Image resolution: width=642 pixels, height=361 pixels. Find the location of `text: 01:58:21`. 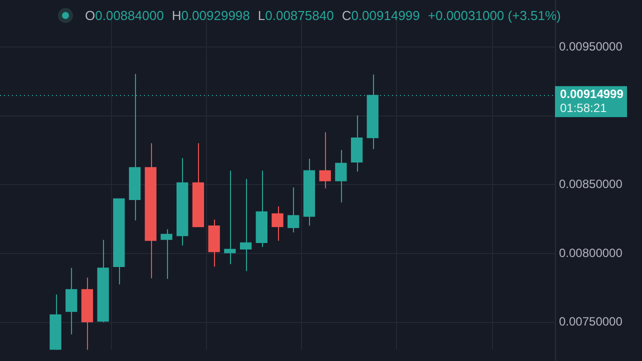

text: 01:58:21 is located at coordinates (584, 107).